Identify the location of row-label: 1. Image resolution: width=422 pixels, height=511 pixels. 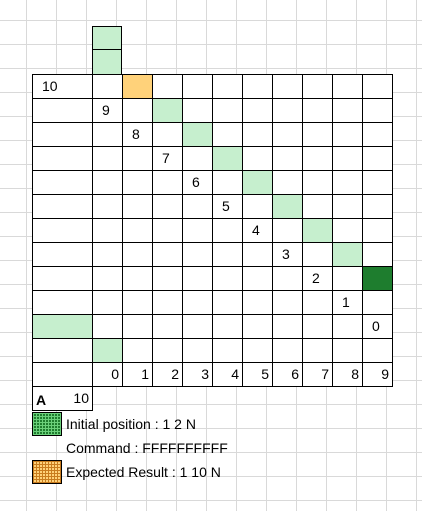
(348, 303).